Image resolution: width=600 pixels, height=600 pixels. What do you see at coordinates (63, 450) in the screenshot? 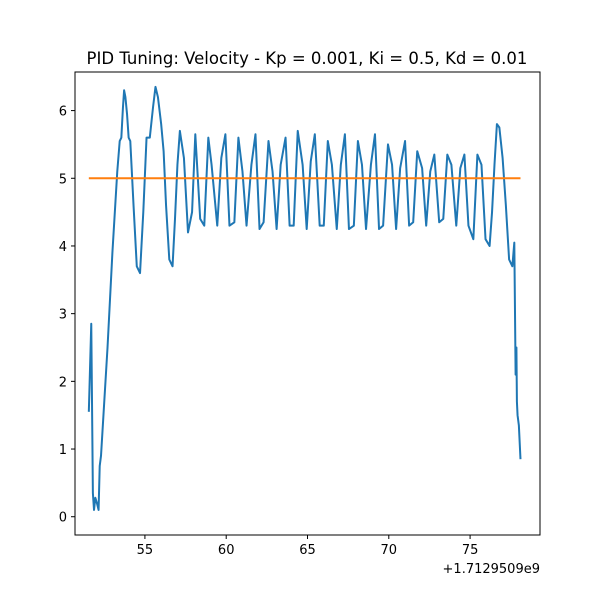
I see `y-tick-label: 1` at bounding box center [63, 450].